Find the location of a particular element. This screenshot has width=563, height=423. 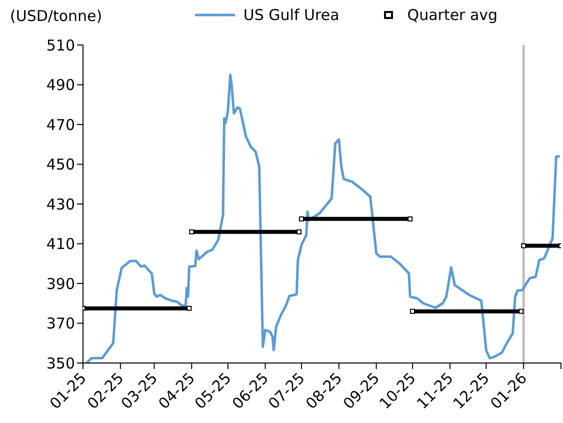

y-tick-label: 410 is located at coordinates (60, 244).